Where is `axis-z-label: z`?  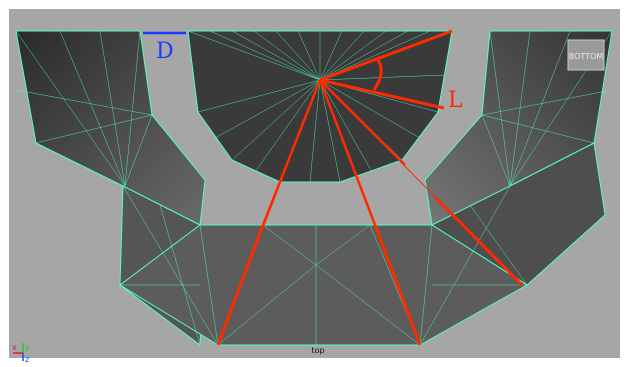
axis-z-label: z is located at coordinates (27, 359).